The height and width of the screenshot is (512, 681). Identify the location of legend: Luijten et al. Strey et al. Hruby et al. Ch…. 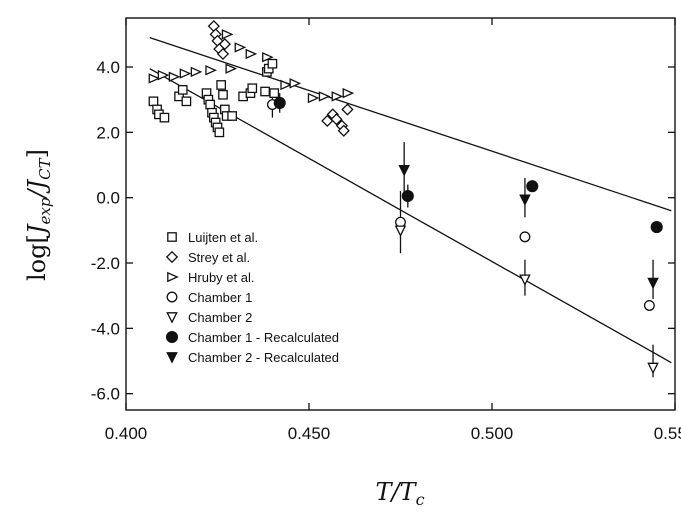
(252, 297).